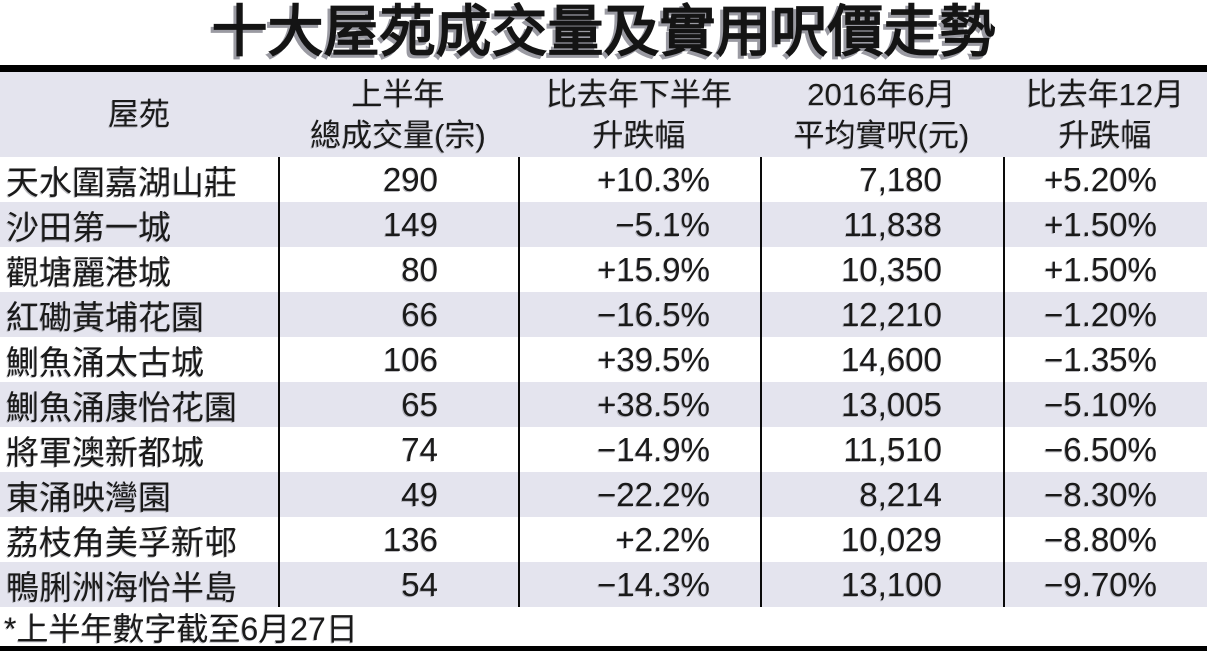 This screenshot has height=651, width=1207. I want to click on estate-name-cell: 鰂魚涌太古城, so click(105, 362).